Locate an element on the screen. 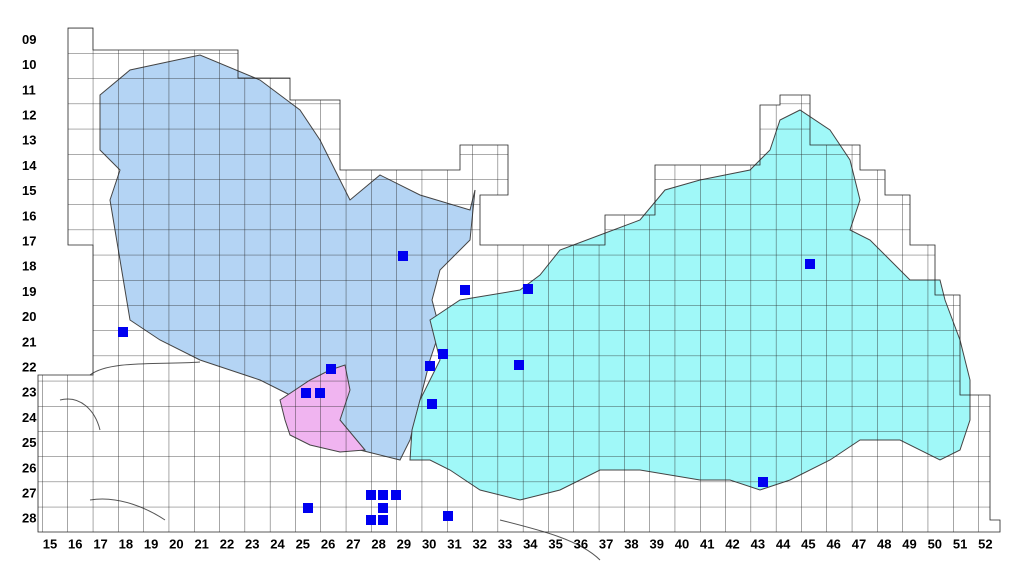 The width and height of the screenshot is (1010, 566). row-label: 20 is located at coordinates (29, 316).